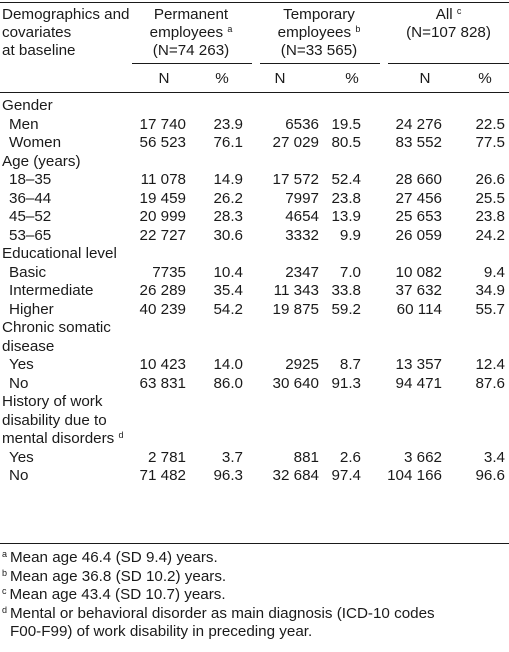  I want to click on table-cell: 26.6, so click(490, 179).